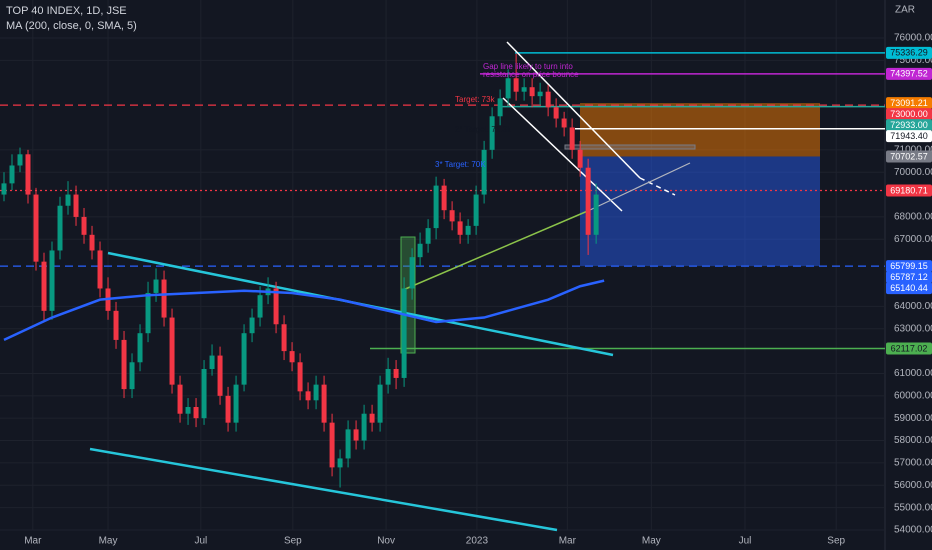 This screenshot has height=550, width=932. I want to click on price-label: 72933.00, so click(909, 125).